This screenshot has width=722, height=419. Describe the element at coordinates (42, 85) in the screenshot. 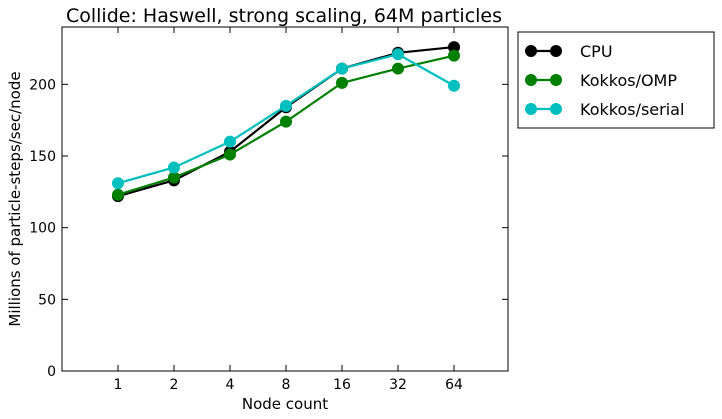

I see `y-tick-label: 200` at that location.